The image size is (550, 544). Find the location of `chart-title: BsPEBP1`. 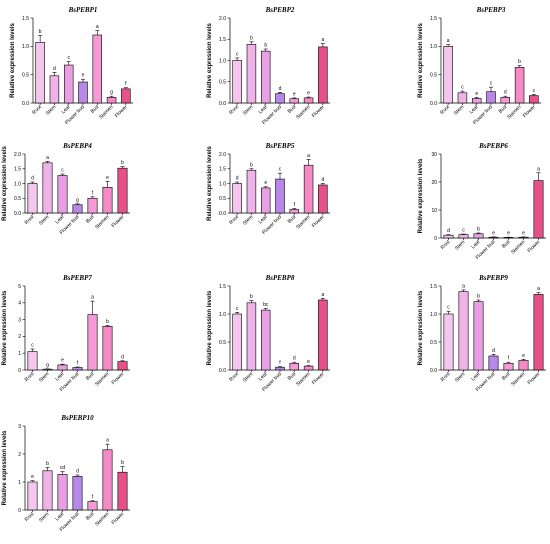

chart-title: BsPEBP1 is located at coordinates (83, 10).